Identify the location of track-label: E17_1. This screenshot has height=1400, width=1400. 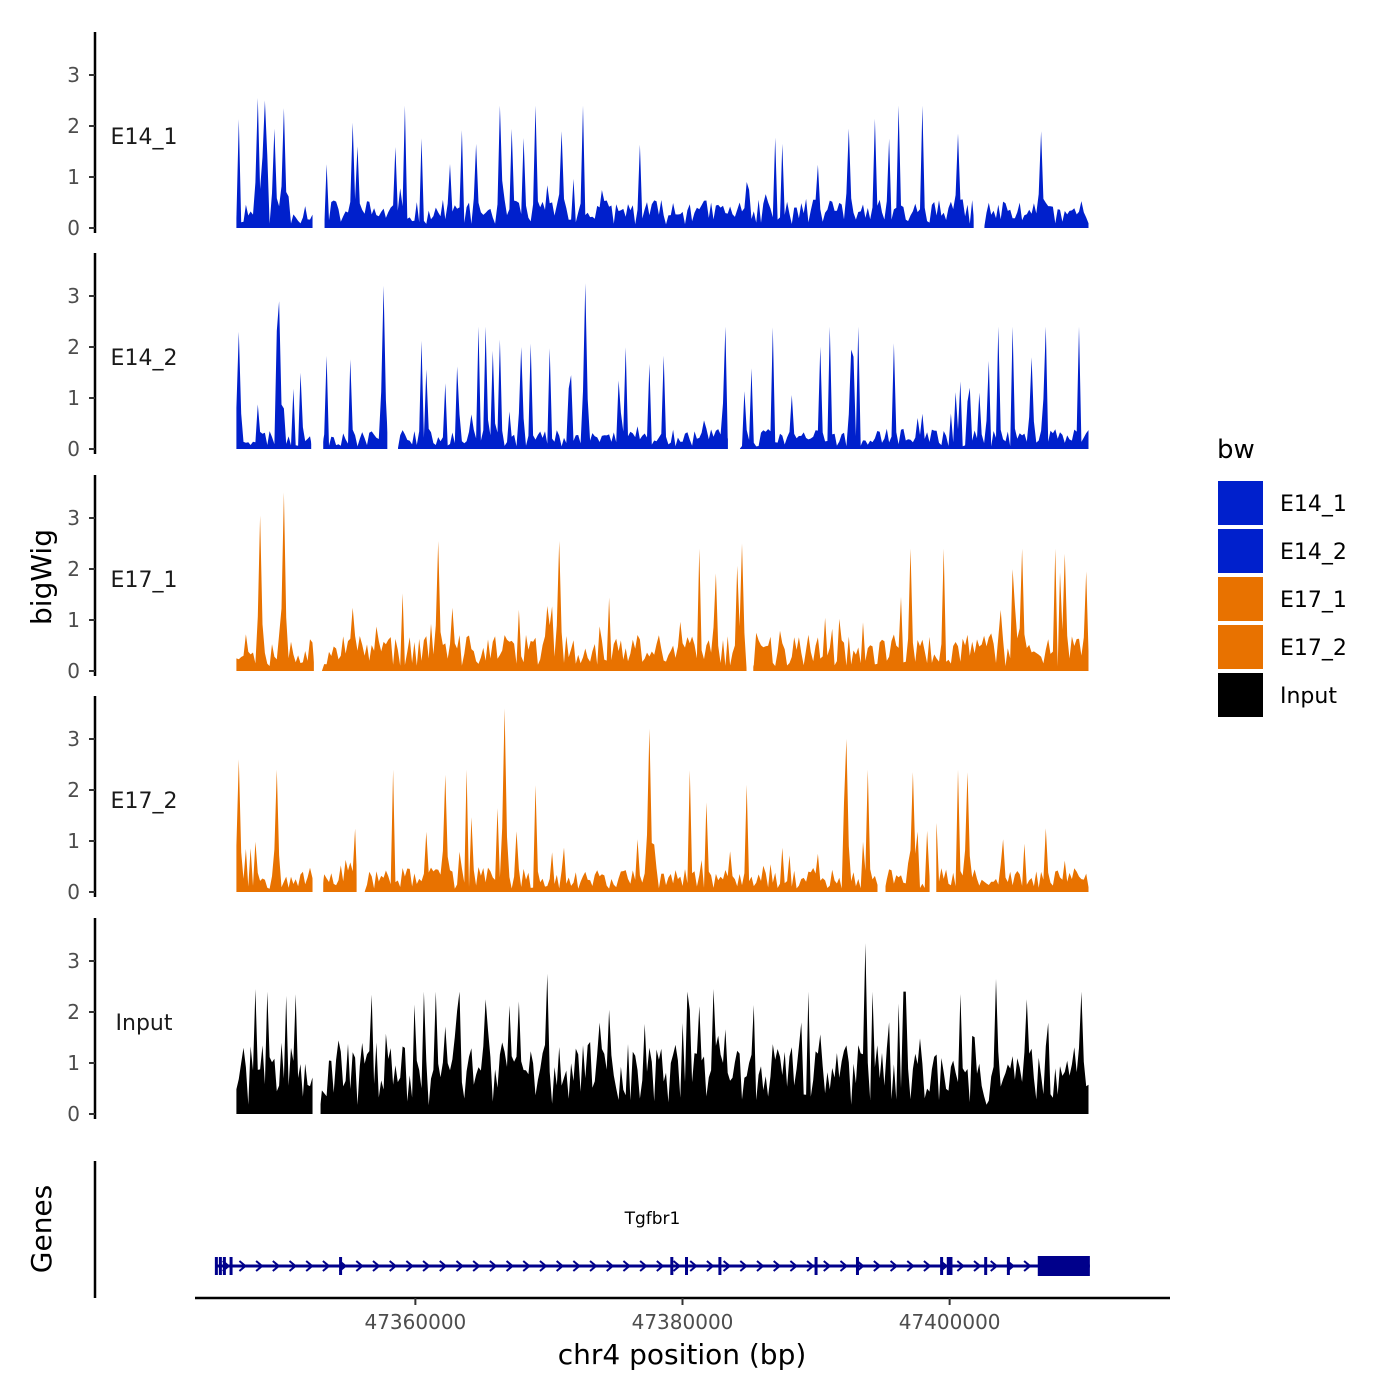
(144, 580).